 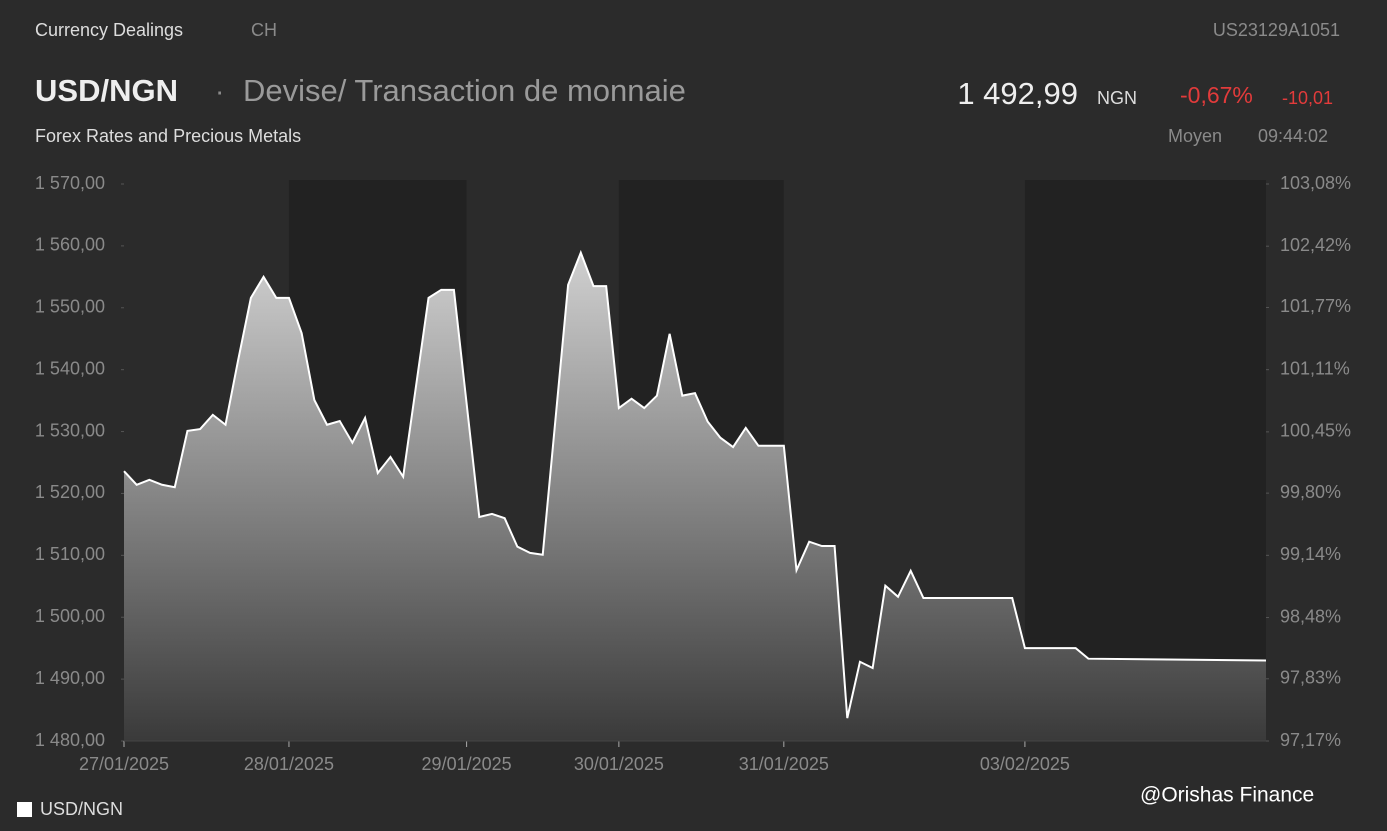 I want to click on source: Currency Dealings, so click(x=109, y=30).